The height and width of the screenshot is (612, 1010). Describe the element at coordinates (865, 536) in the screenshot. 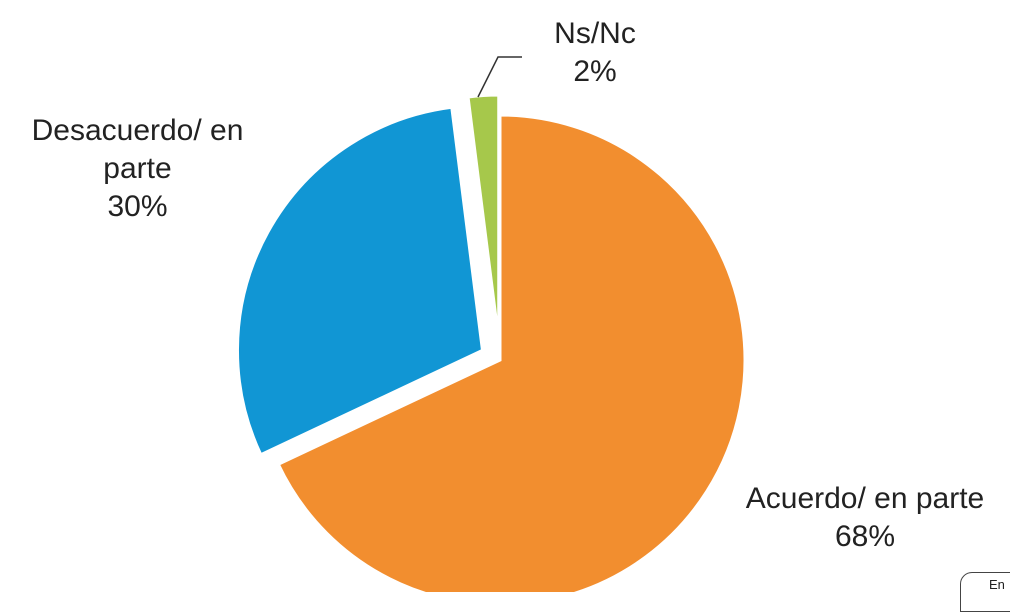

I see `value-label: 68%` at that location.